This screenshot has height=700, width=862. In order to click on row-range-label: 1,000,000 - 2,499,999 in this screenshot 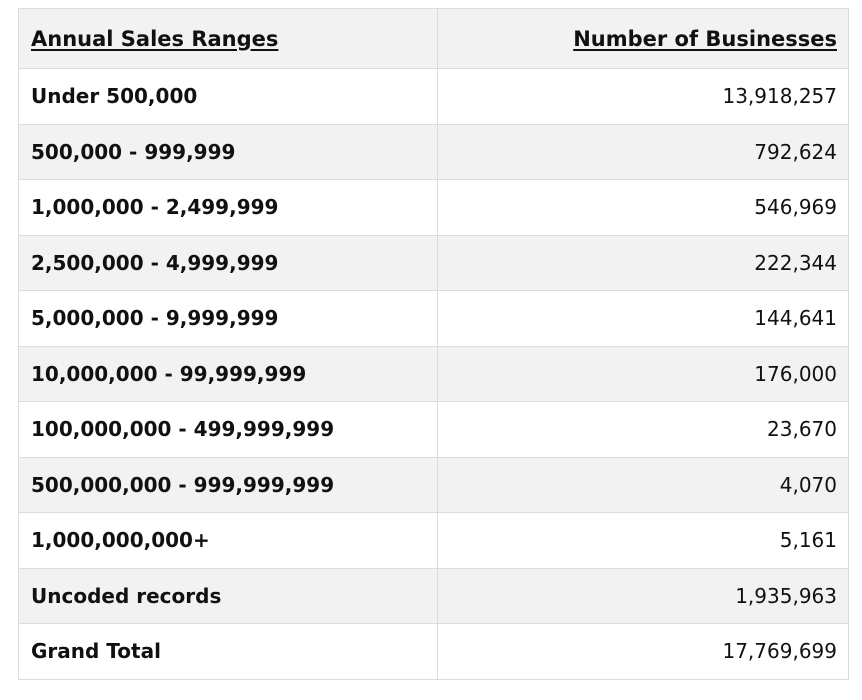, I will do `click(228, 207)`.